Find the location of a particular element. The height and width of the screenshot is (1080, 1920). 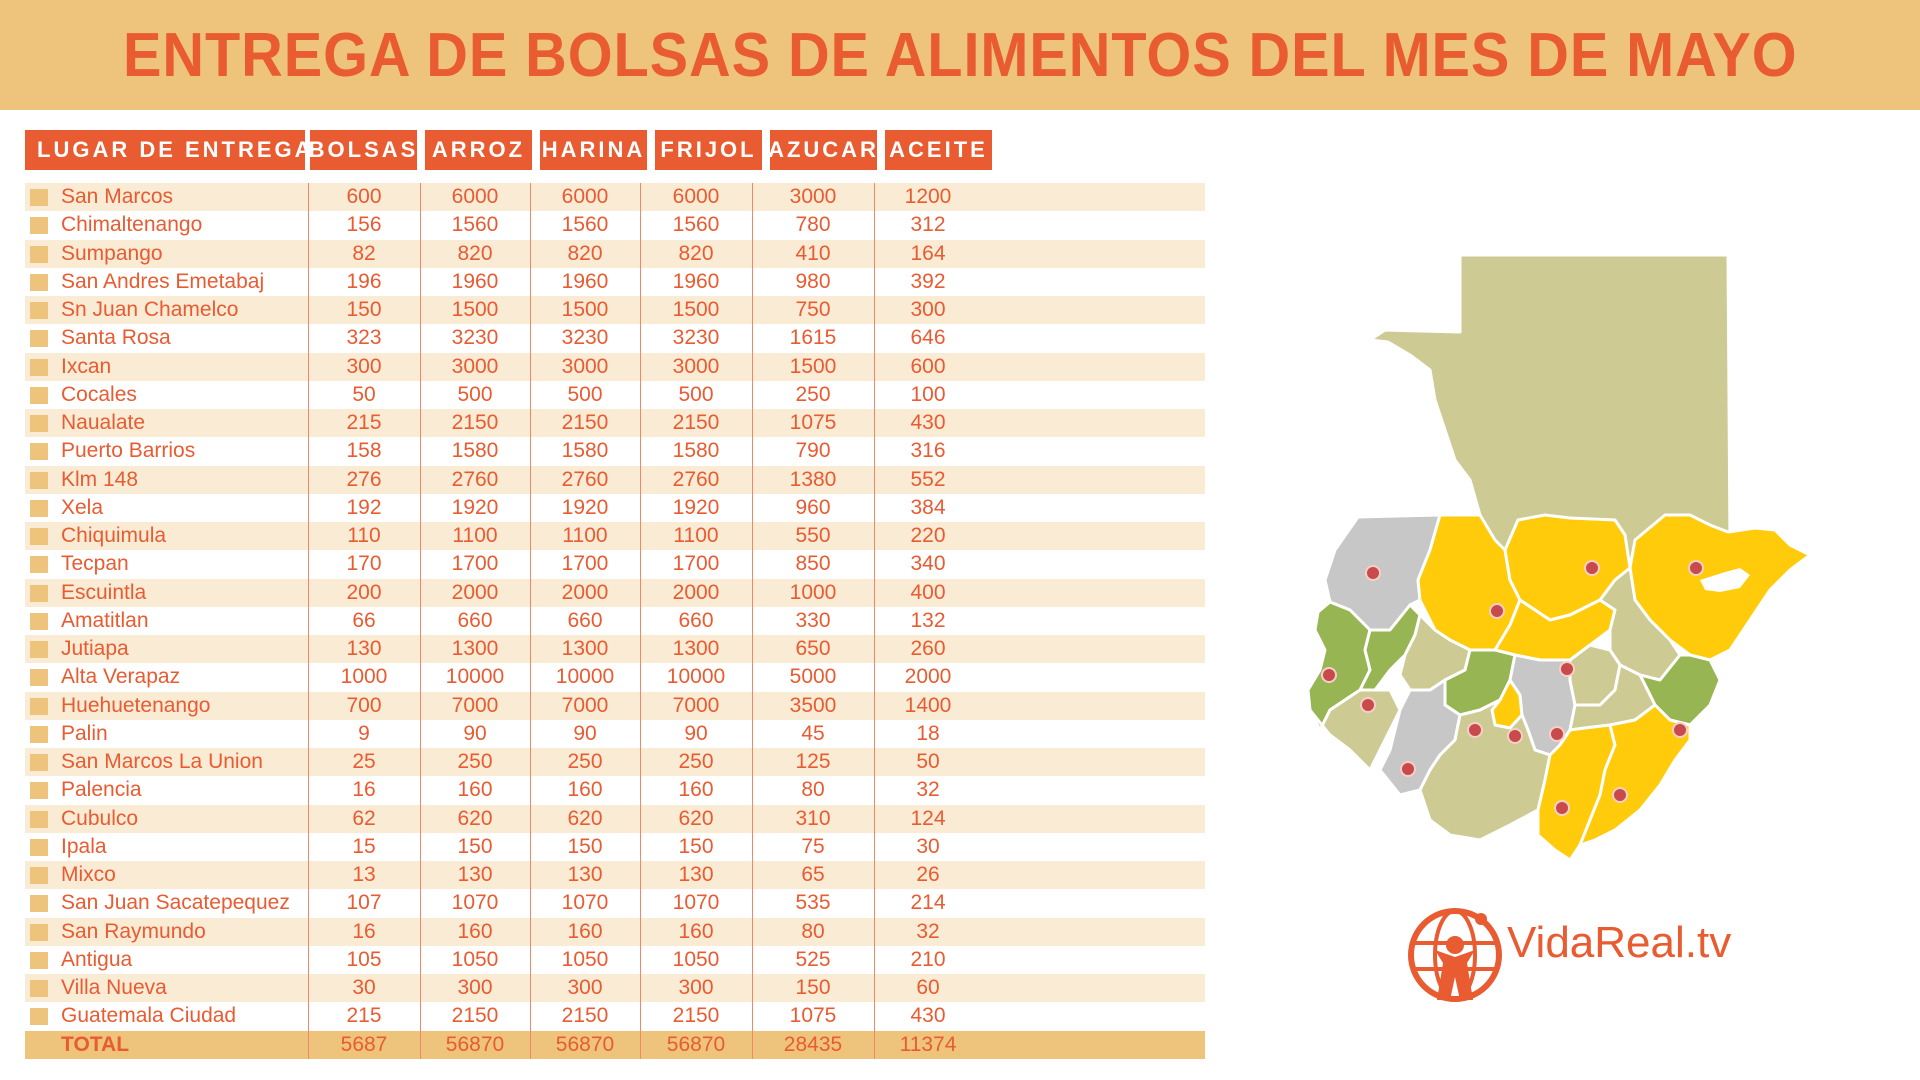

table-cell: 323 is located at coordinates (364, 338).